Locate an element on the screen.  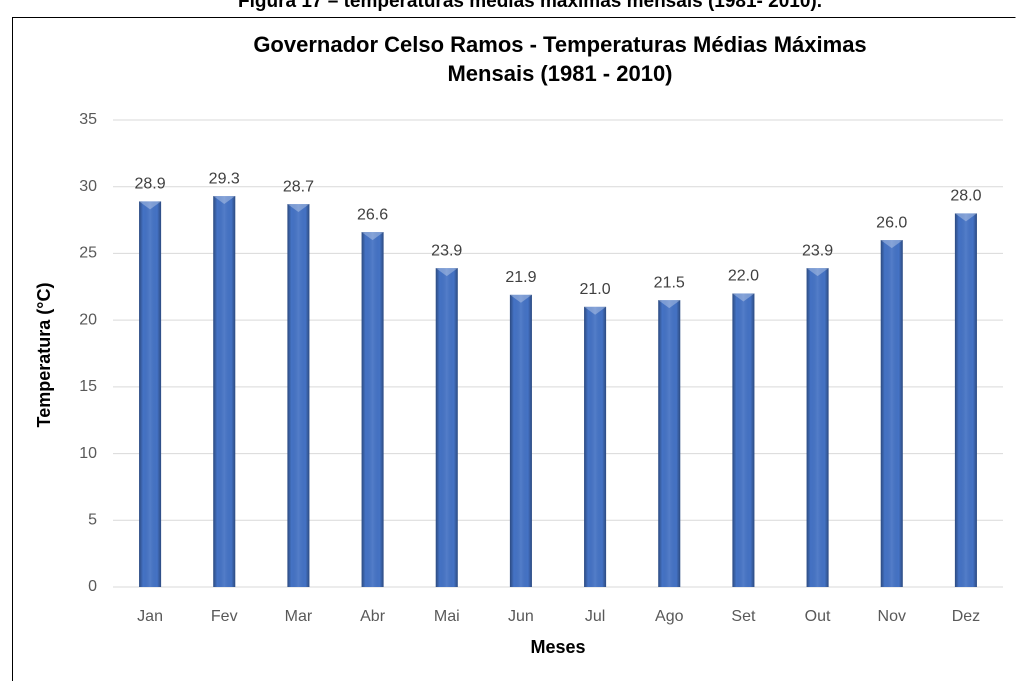
x-tick-label: Dez is located at coordinates (966, 616).